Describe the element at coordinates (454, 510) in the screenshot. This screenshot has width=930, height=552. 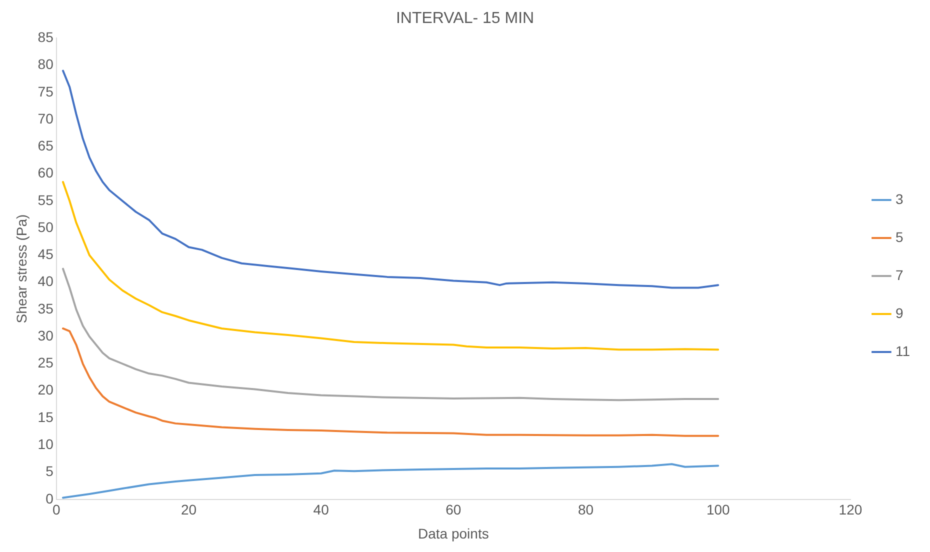
I see `x-tick-label: 60` at that location.